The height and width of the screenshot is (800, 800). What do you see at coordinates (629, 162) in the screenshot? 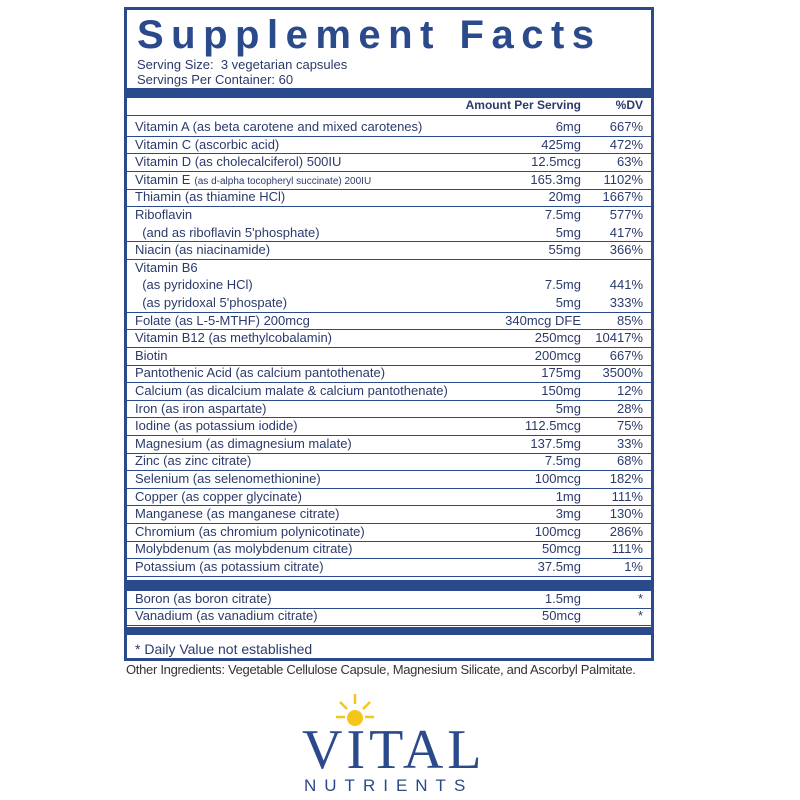
I see `daily-value: 63%` at bounding box center [629, 162].